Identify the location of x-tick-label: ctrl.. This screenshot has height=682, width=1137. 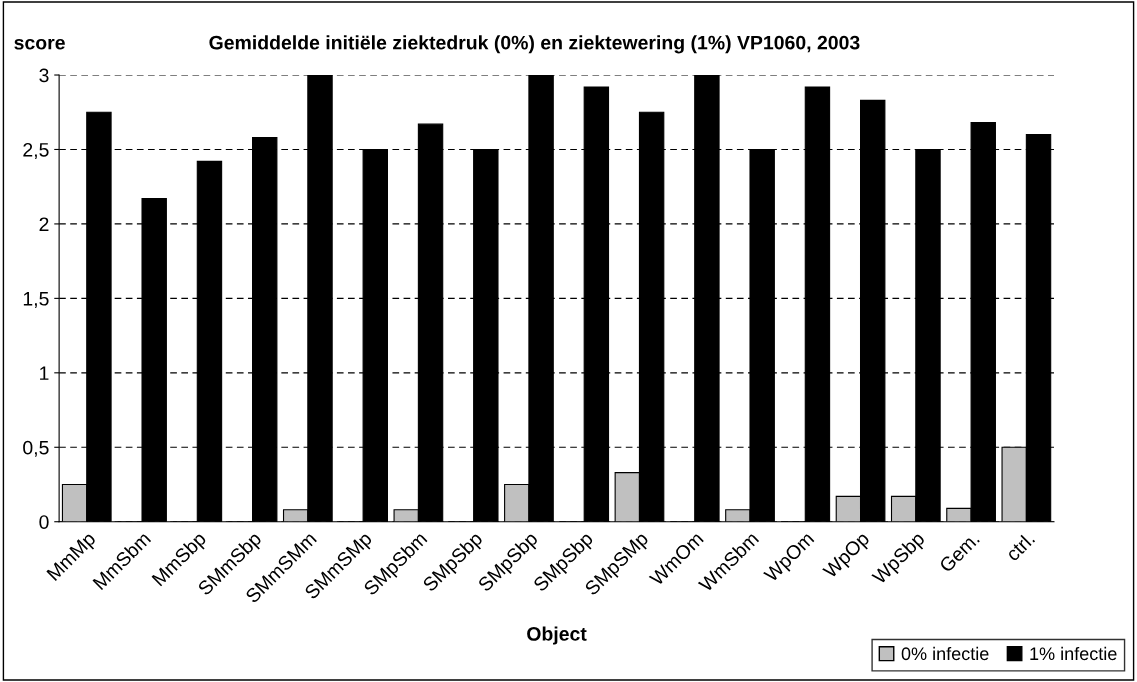
(1020, 546).